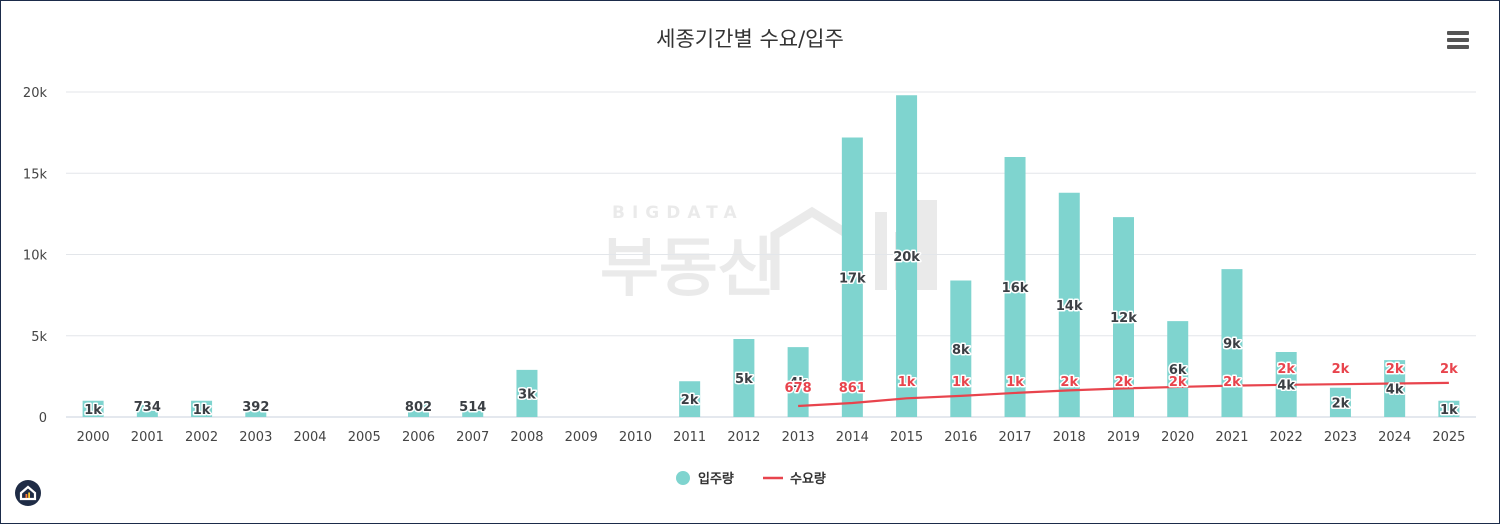 The height and width of the screenshot is (532, 1502). I want to click on y-tick-label: 5k, so click(39, 337).